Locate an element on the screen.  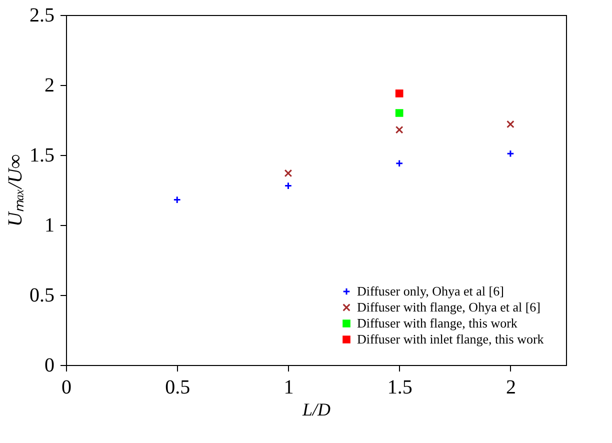
x-tick-label: 1 is located at coordinates (289, 387).